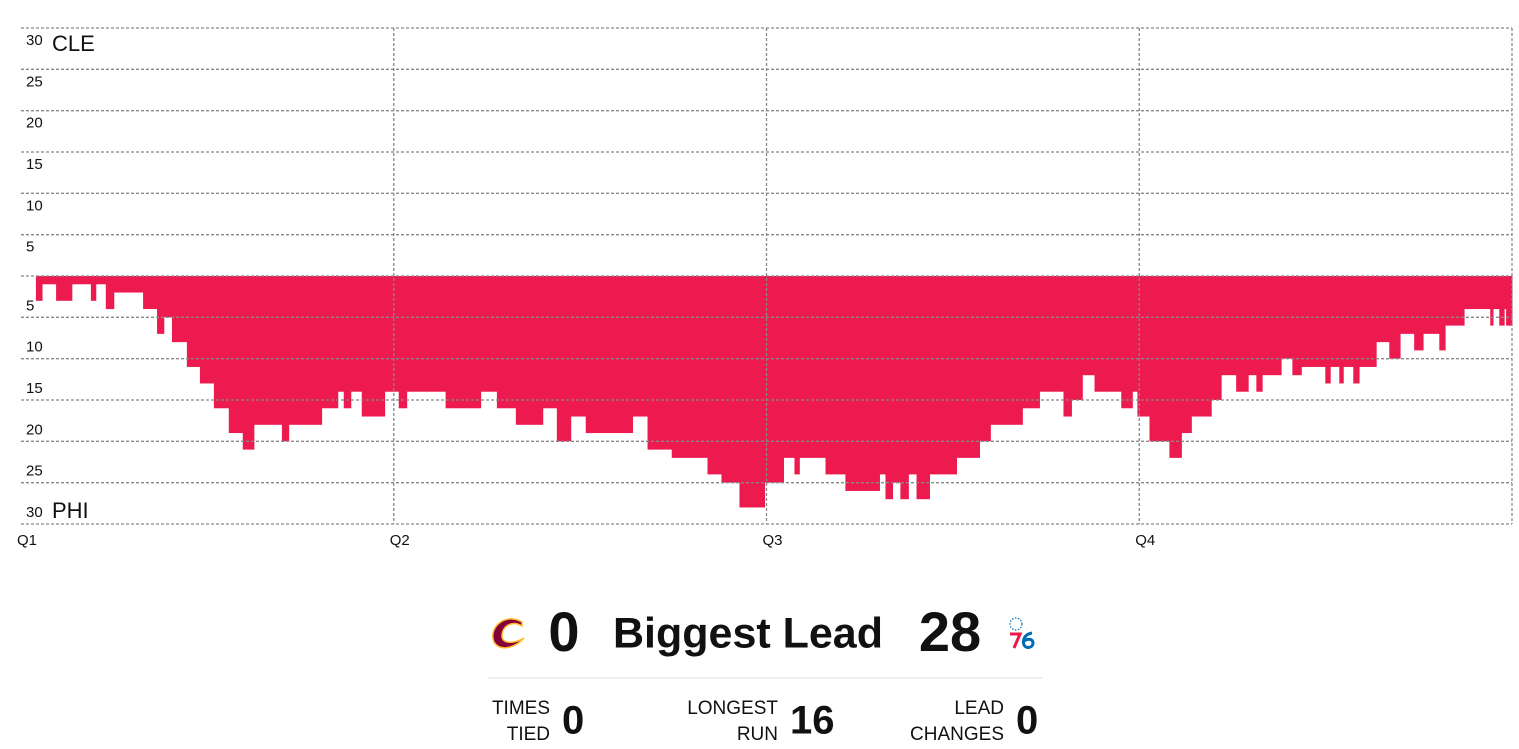 Image resolution: width=1519 pixels, height=749 pixels. What do you see at coordinates (1027, 721) in the screenshot?
I see `stat-value: 0` at bounding box center [1027, 721].